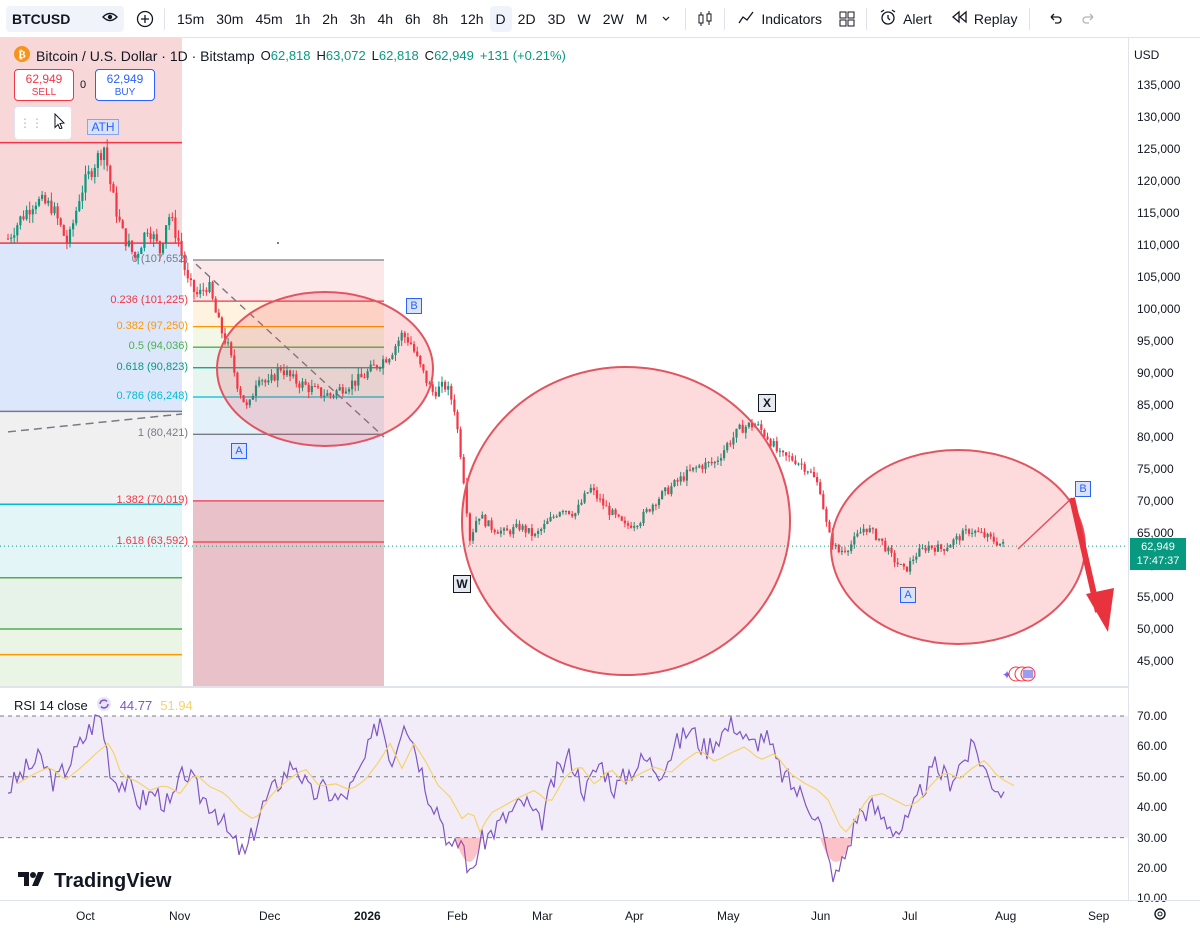 The height and width of the screenshot is (928, 1200). What do you see at coordinates (641, 18) in the screenshot?
I see `interval-m: M` at bounding box center [641, 18].